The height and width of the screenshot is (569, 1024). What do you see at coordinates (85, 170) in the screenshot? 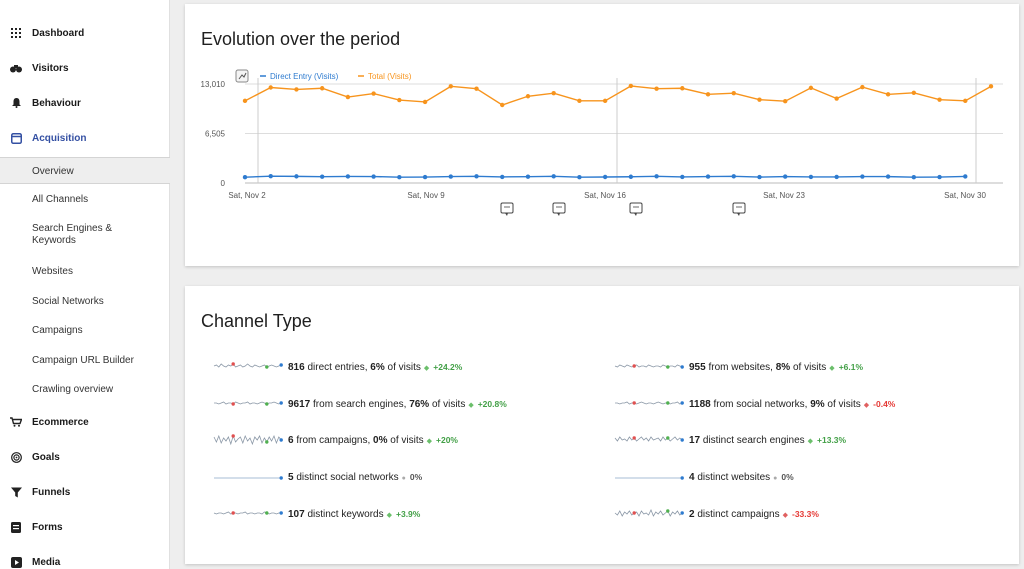
I see `sub-overview: Overview` at bounding box center [85, 170].